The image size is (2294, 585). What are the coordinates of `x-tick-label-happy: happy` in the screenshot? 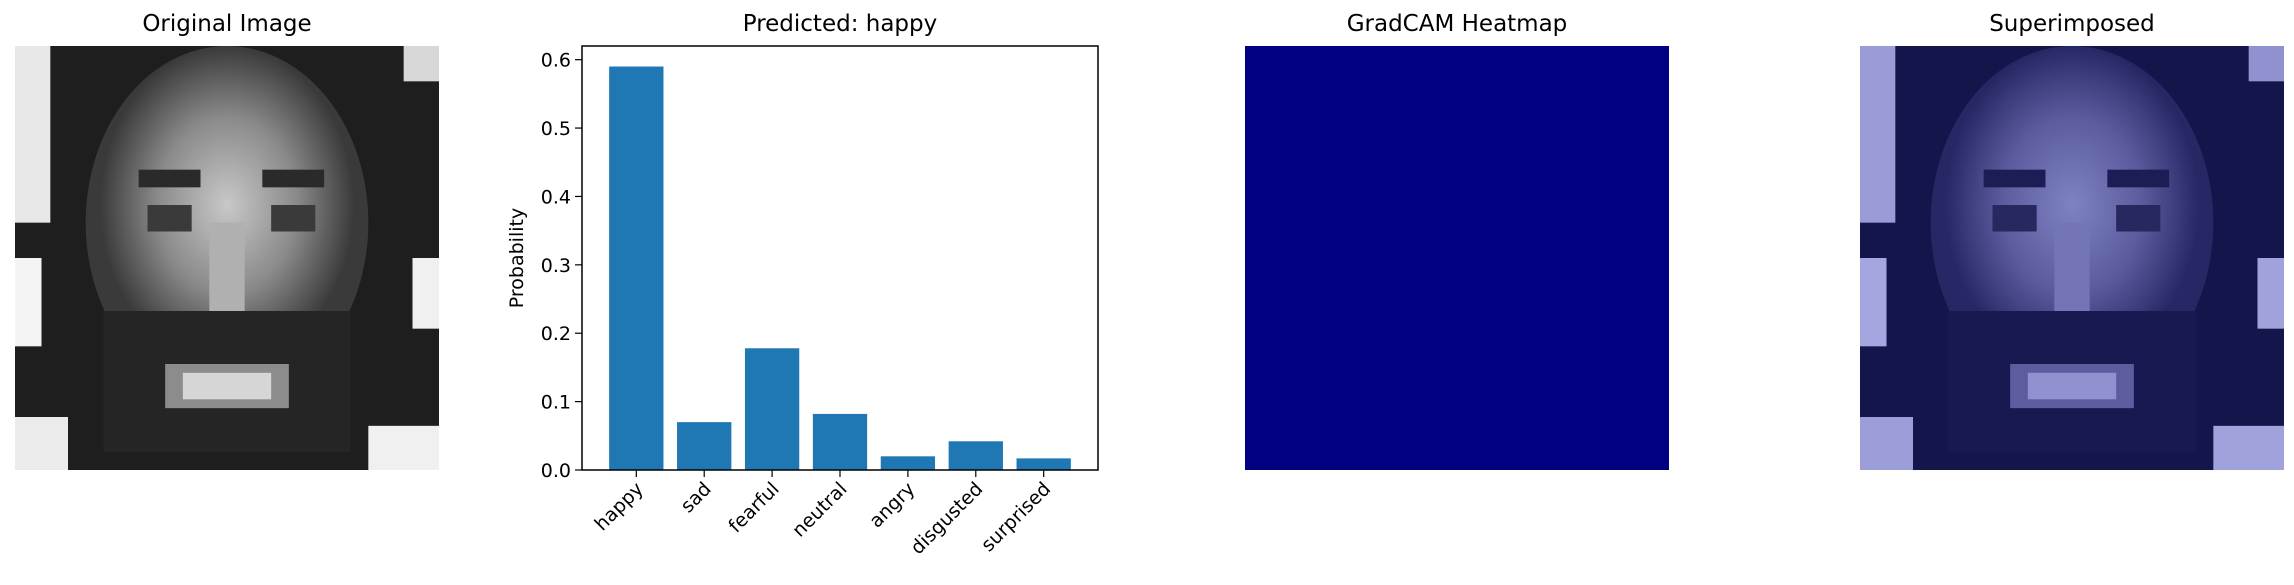 It's located at (619, 506).